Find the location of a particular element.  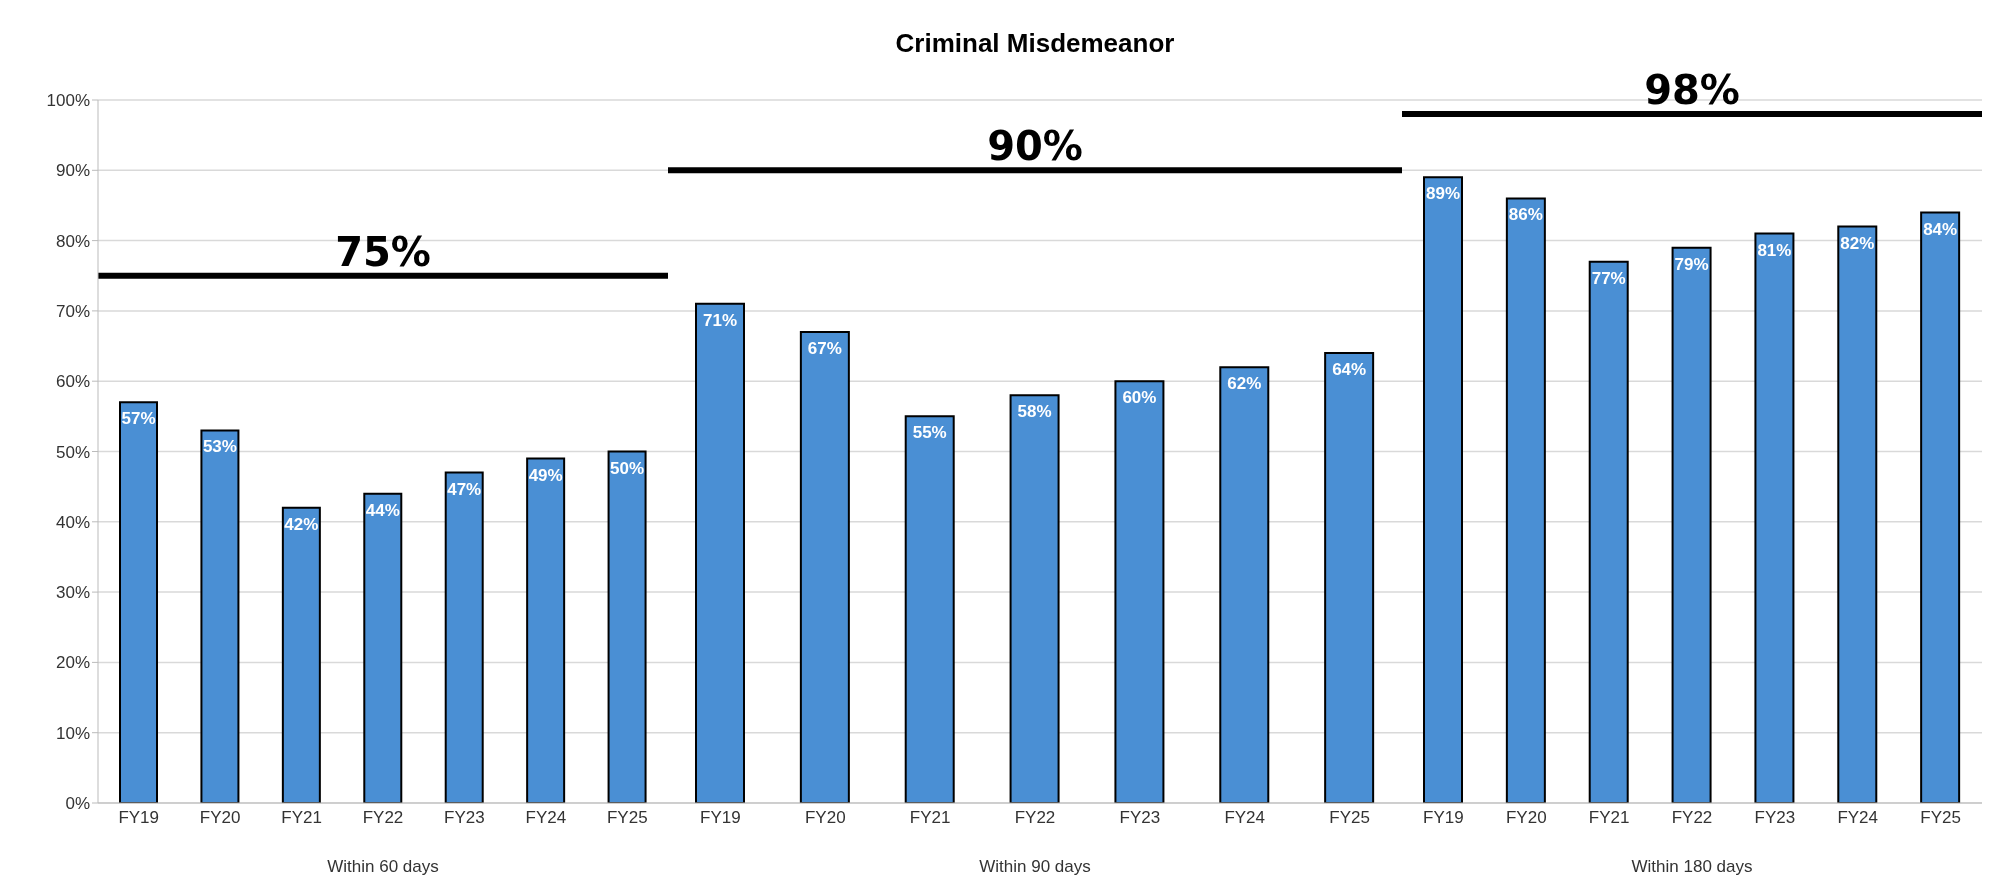

y-tick-label: 80% is located at coordinates (72, 241).